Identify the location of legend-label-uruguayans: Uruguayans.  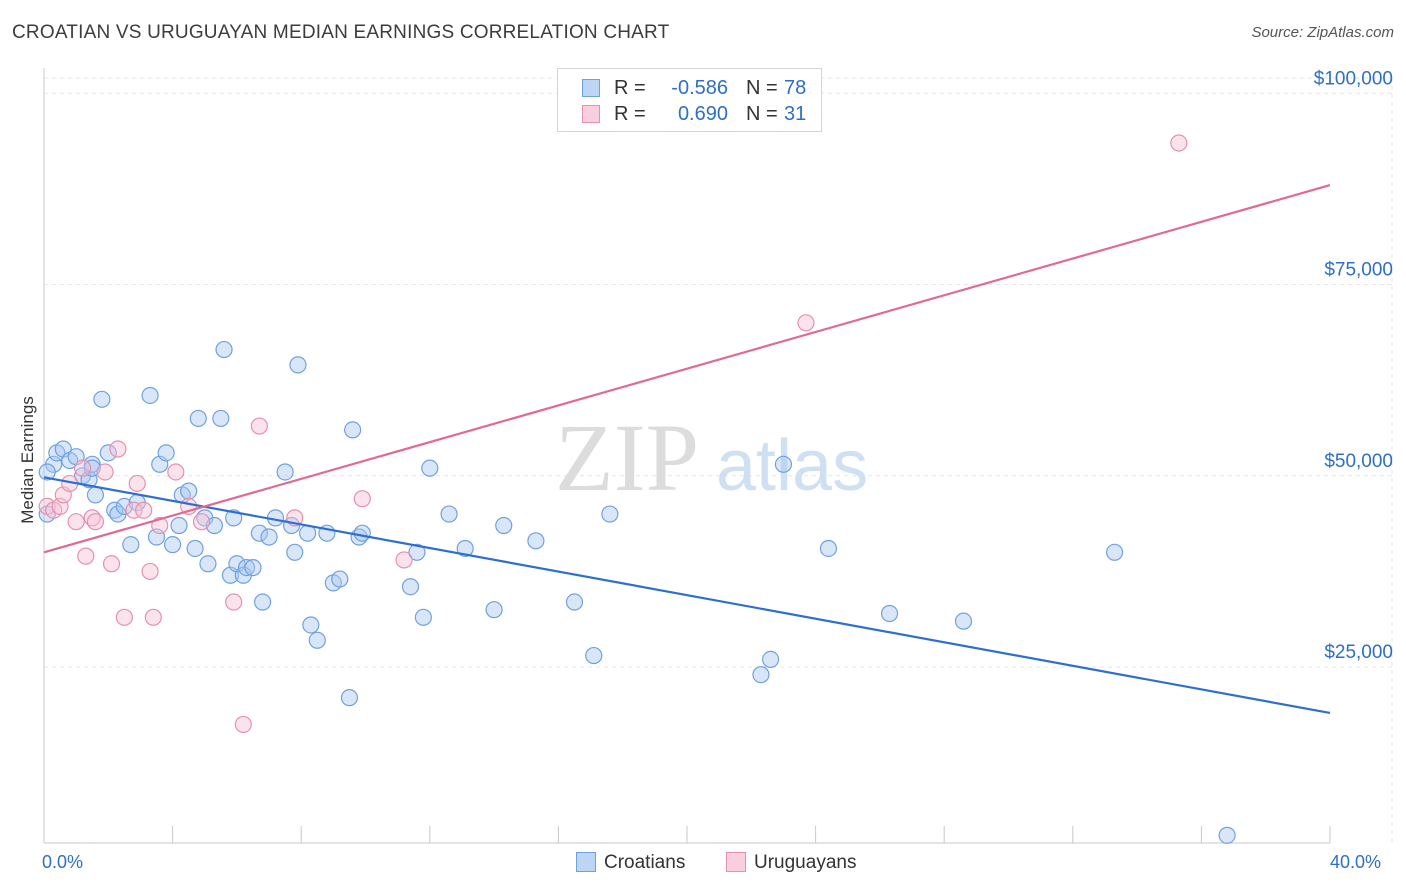
(805, 862).